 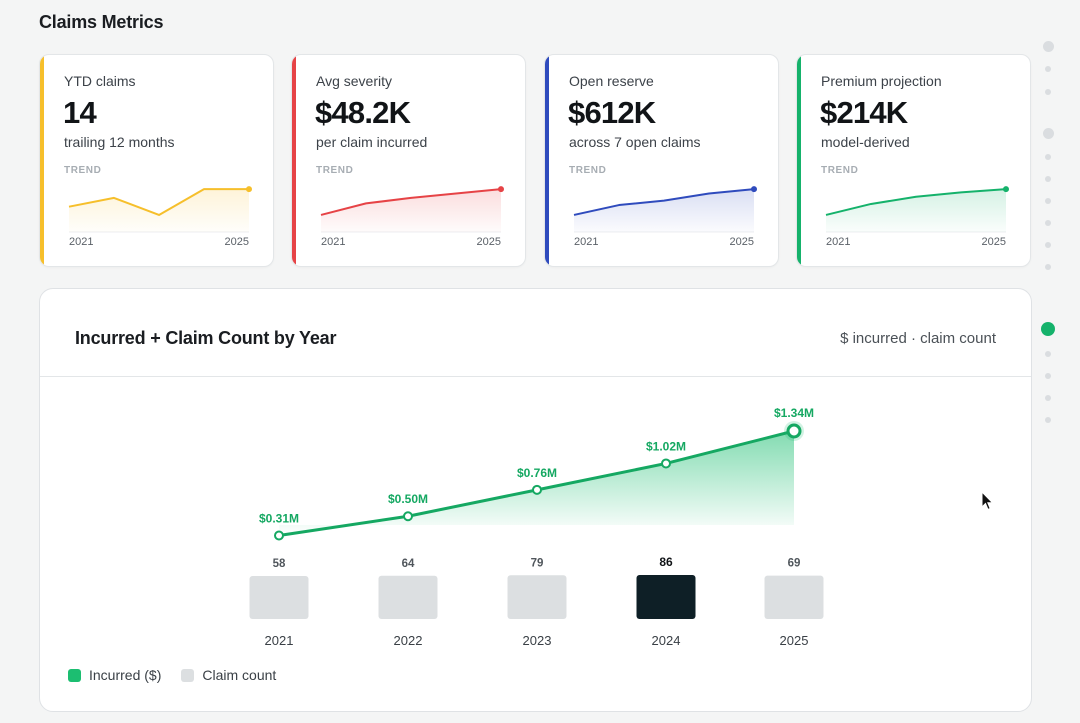 I want to click on kpi-label: YTD claims, so click(x=100, y=81).